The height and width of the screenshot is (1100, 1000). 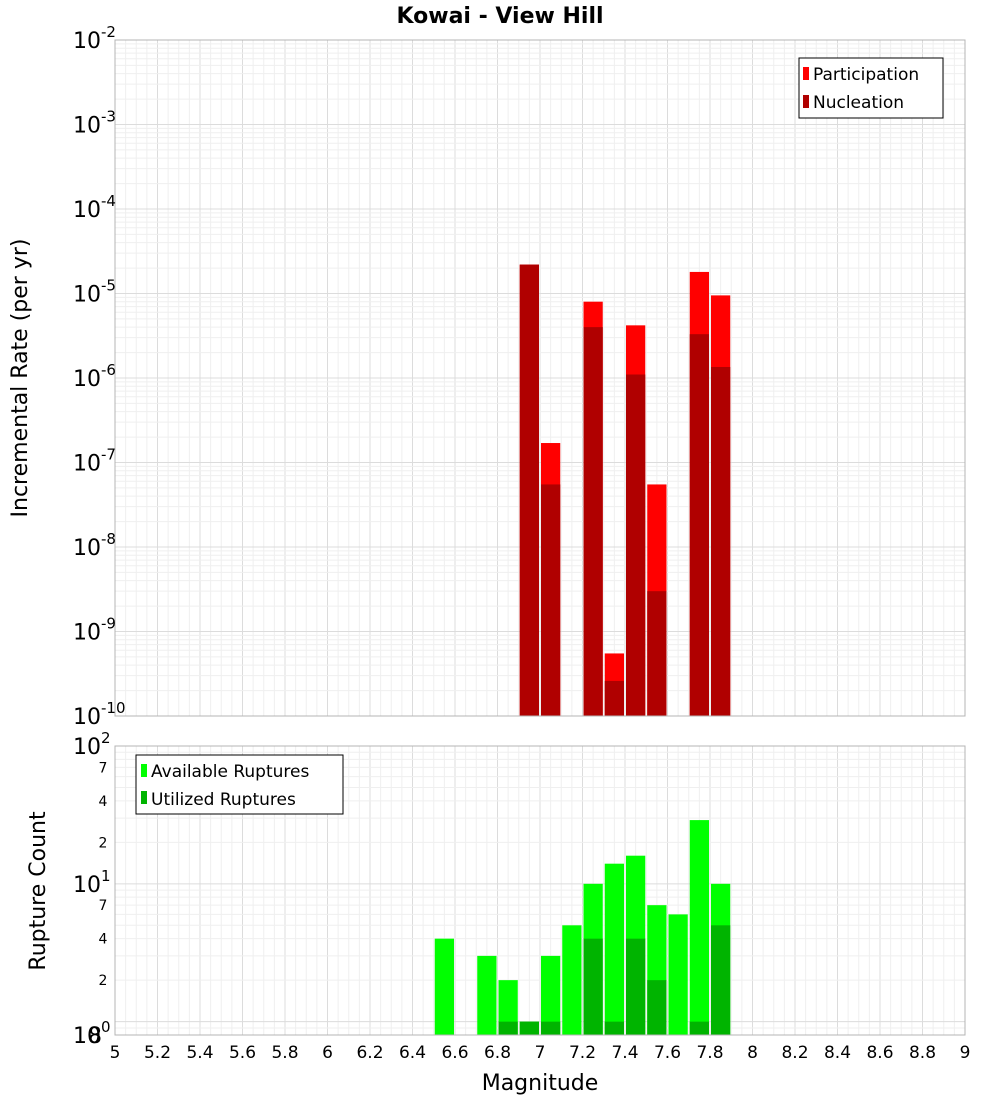 I want to click on x-tick-label: 7.4, so click(x=624, y=1053).